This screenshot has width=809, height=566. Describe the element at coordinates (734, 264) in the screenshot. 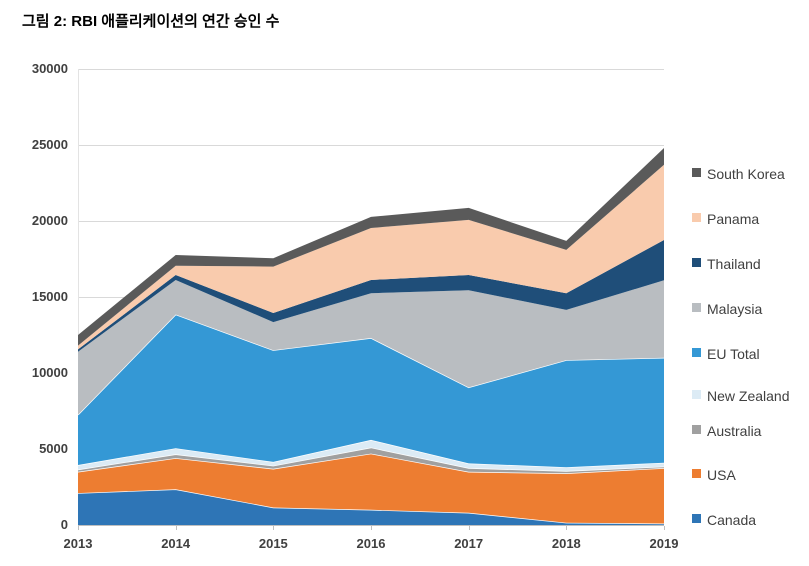

I see `legend-label: Thailand` at that location.